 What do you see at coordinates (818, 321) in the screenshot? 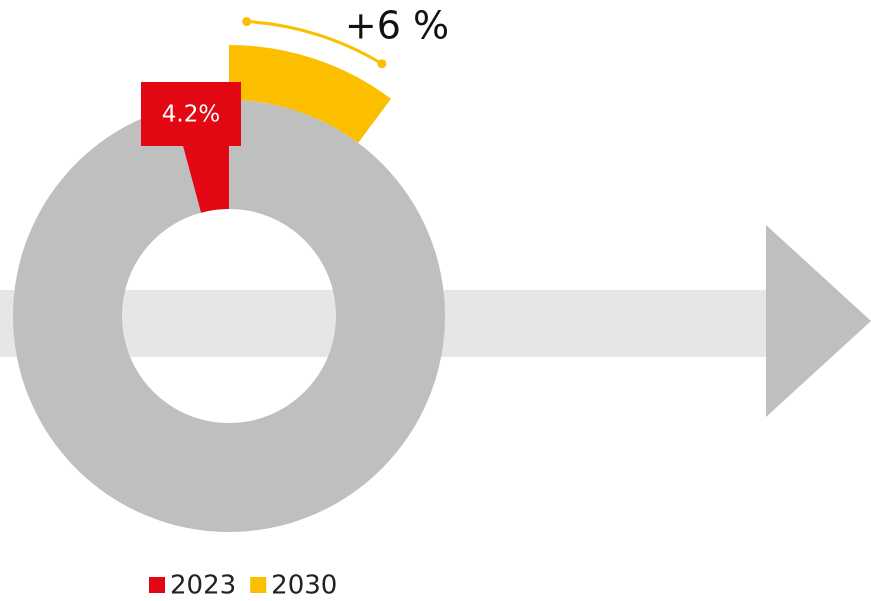
I see `arrow-head` at bounding box center [818, 321].